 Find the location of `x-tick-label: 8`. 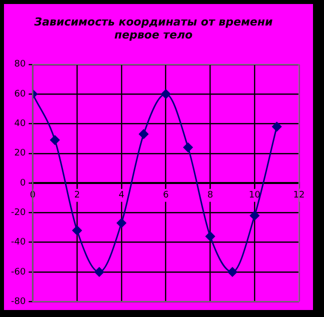

x-tick-label: 8 is located at coordinates (210, 195).